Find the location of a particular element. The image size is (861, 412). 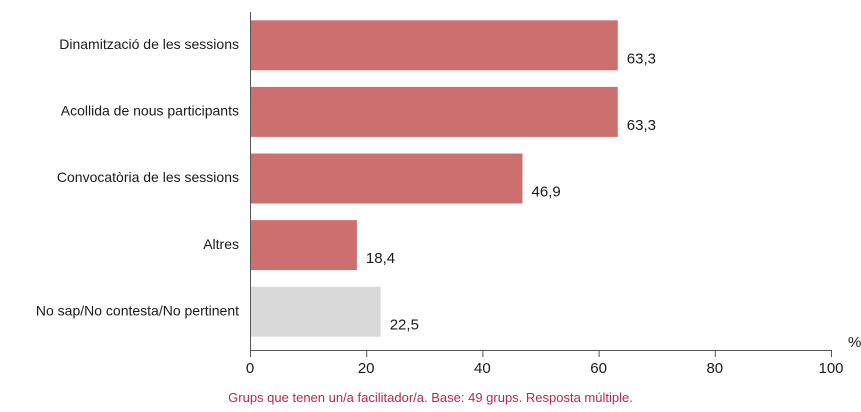

category-label-3: Convocatòria de les sessions is located at coordinates (148, 177).